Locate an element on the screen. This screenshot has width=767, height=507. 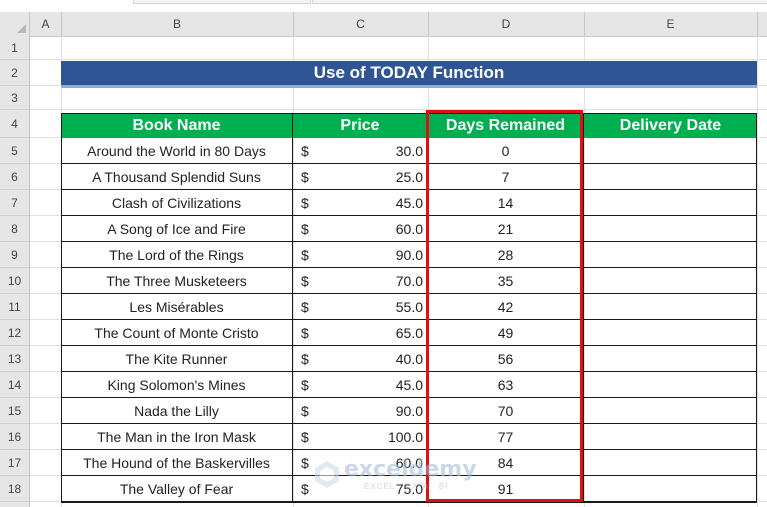
select-all-button is located at coordinates (15, 24).